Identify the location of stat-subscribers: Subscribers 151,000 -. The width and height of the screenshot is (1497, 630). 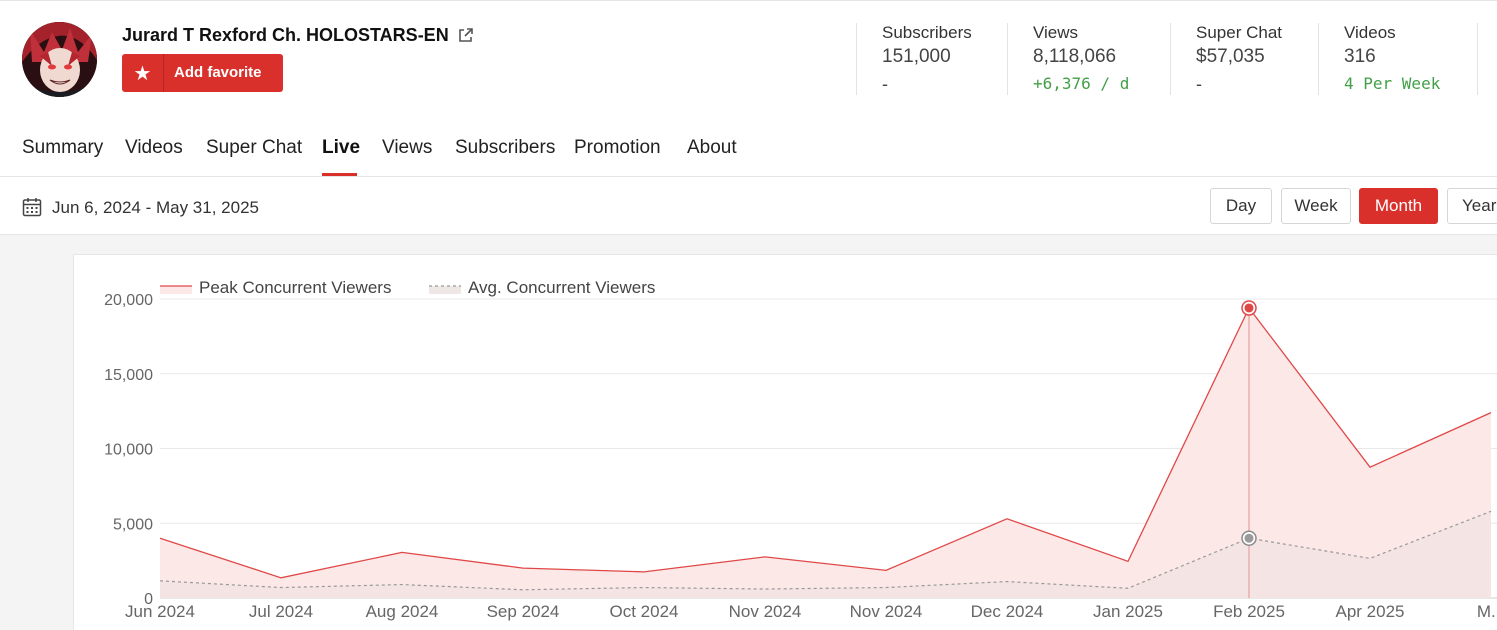
(914, 59).